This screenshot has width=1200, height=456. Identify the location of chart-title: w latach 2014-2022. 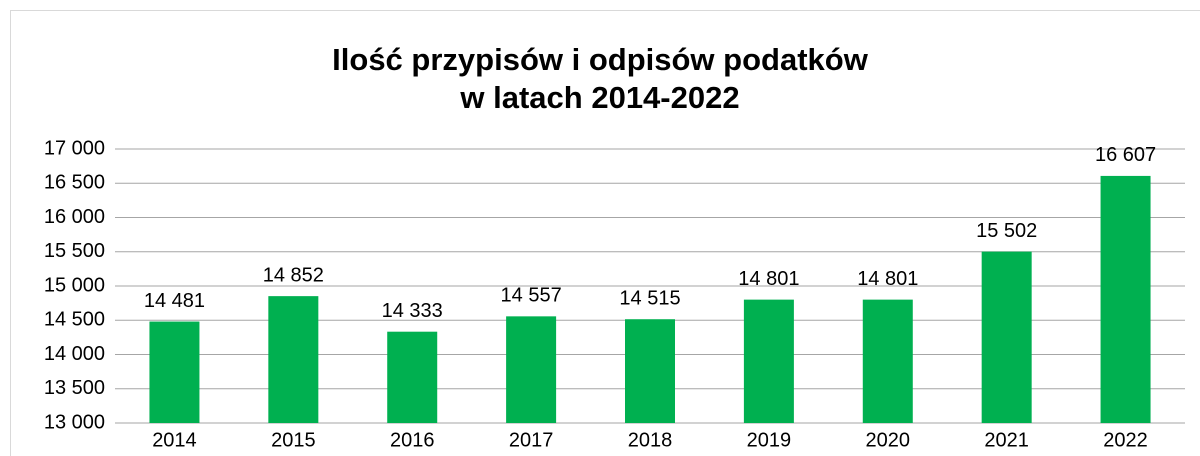
(599, 97).